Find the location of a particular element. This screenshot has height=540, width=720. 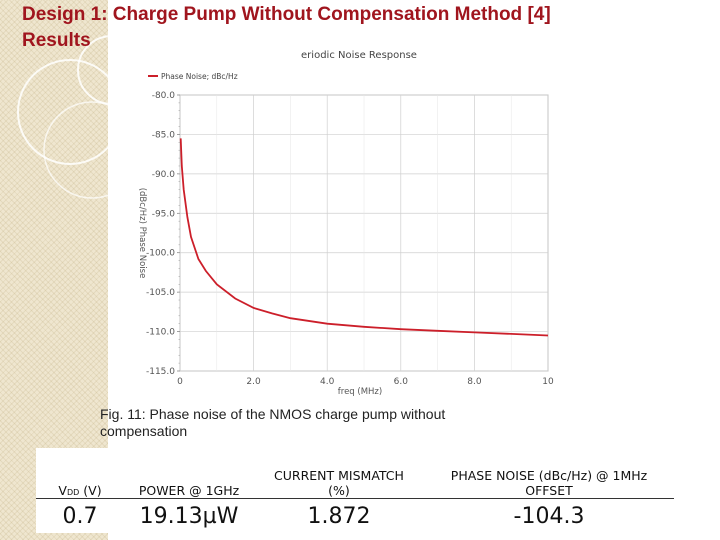

value-vdd: 0.7 is located at coordinates (80, 515).